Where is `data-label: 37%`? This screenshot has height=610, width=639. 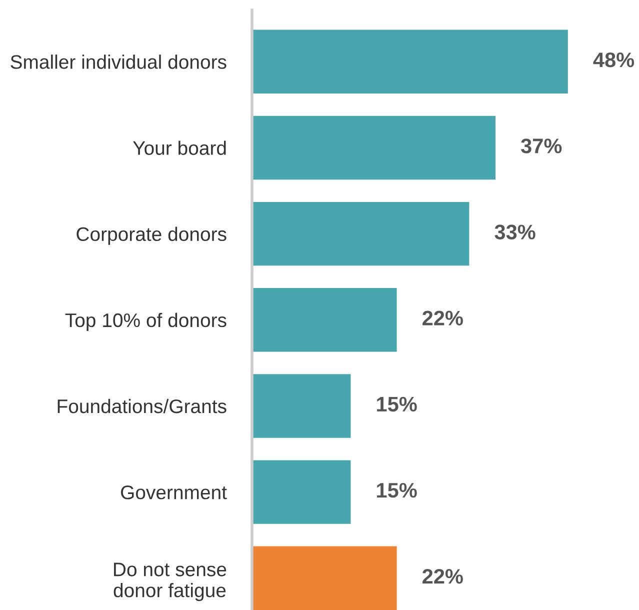 data-label: 37% is located at coordinates (541, 146).